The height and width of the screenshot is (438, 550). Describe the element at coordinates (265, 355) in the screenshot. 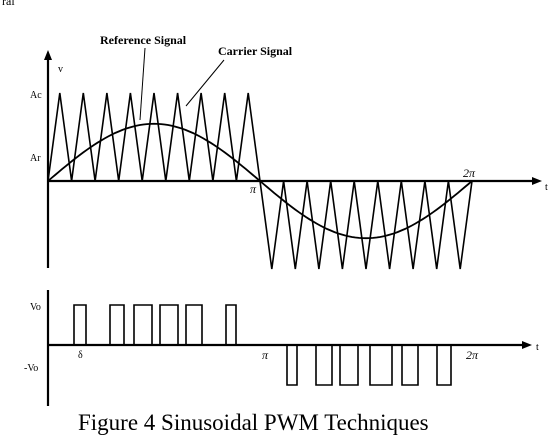

I see `bottom-pi-label: π` at that location.